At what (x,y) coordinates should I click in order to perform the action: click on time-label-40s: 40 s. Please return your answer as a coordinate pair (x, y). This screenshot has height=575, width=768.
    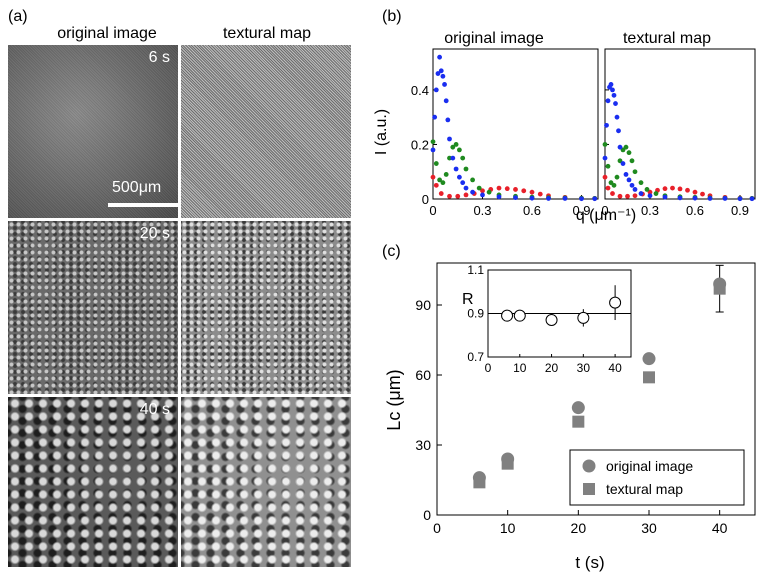
    Looking at the image, I should click on (154, 409).